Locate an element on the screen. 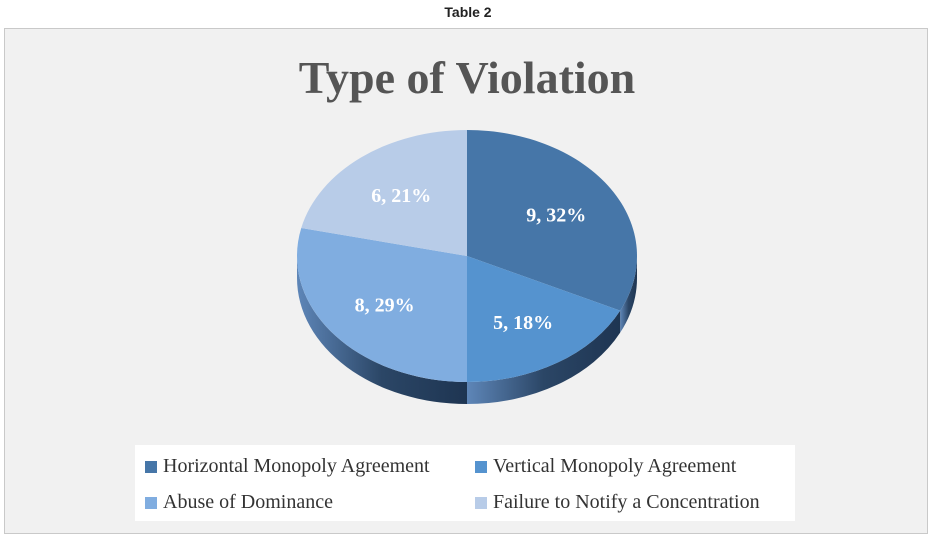 This screenshot has width=936, height=540. legend-label: Failure to Notify a Concentration is located at coordinates (626, 502).